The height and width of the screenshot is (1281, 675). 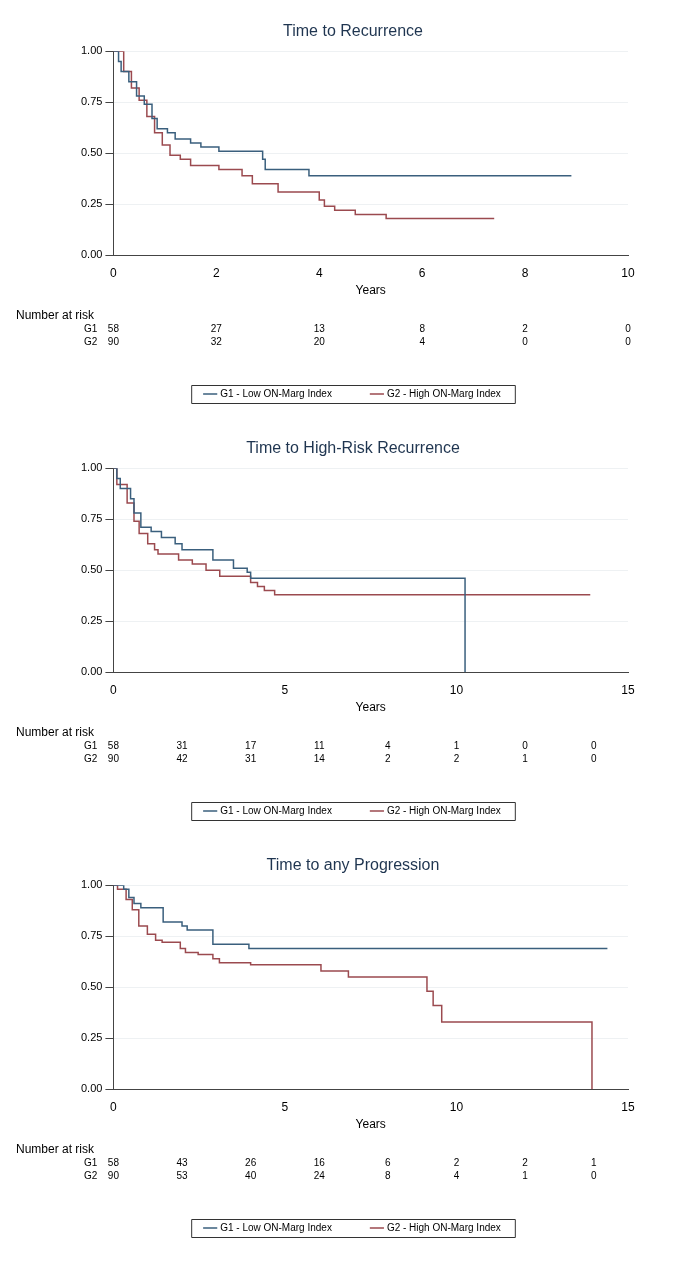 I want to click on text: G2 90 53 40 24 8 4 1 0, so click(x=340, y=1175).